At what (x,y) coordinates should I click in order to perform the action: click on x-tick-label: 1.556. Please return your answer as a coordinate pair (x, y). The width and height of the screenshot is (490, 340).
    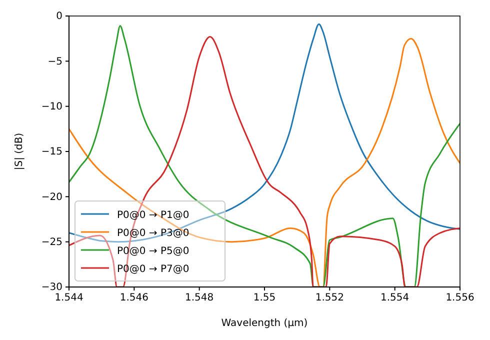
    Looking at the image, I should click on (460, 298).